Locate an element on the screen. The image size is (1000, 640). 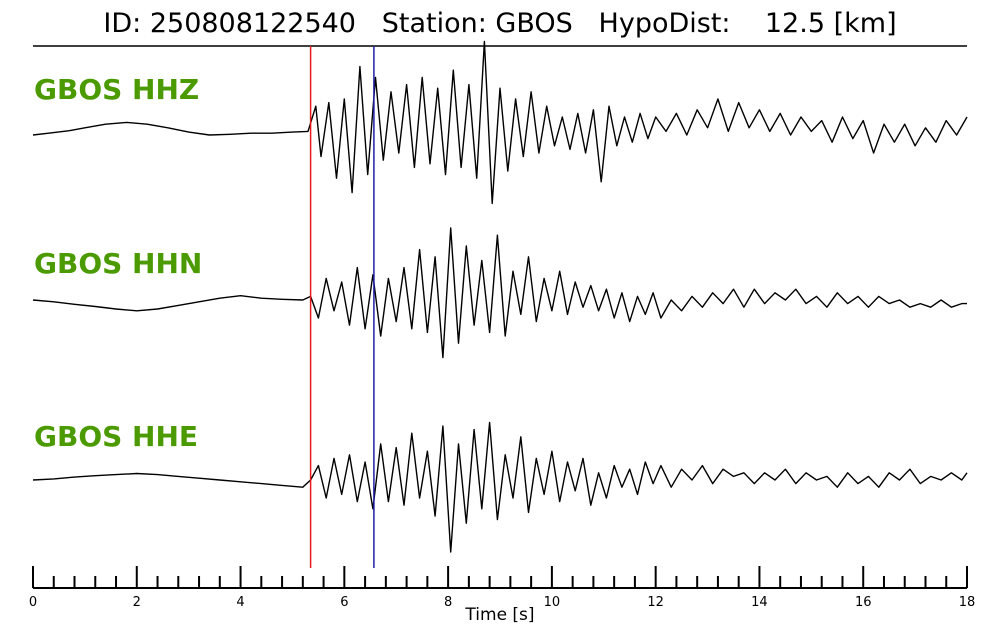
x-tick-label: 0 is located at coordinates (33, 602).